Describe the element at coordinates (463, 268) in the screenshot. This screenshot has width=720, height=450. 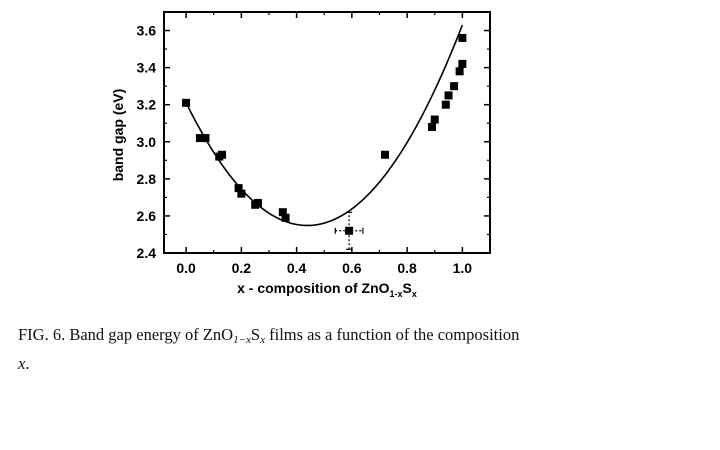
I see `x-tick-label: 1.0` at that location.